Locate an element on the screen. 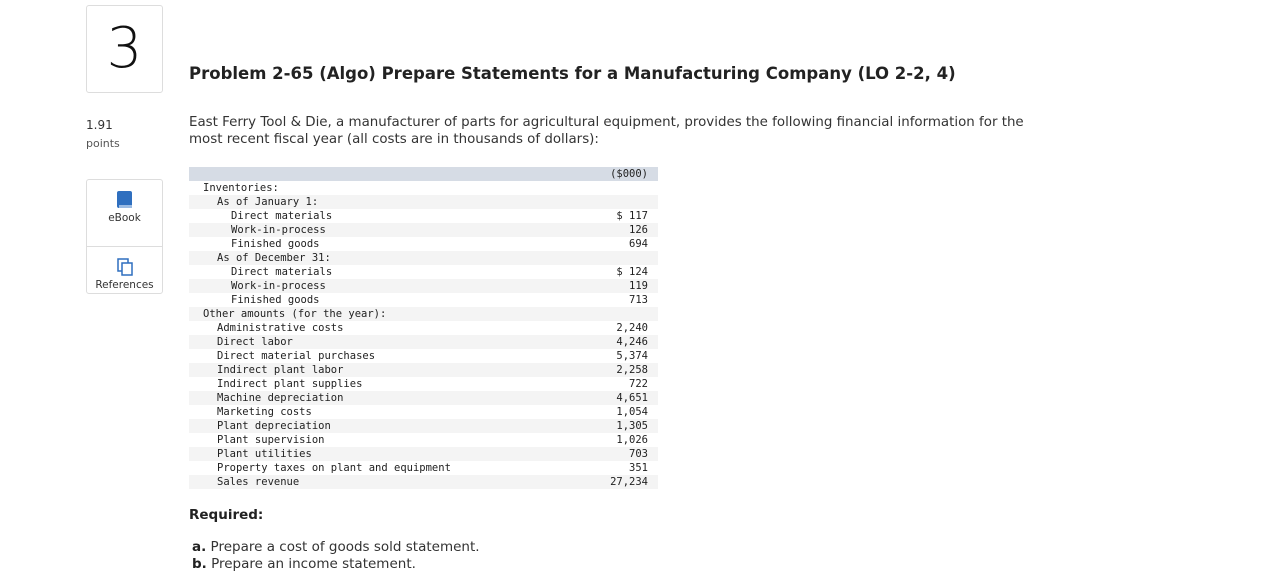 The image size is (1274, 585). row-label: Property taxes on plant and equipment is located at coordinates (334, 468).